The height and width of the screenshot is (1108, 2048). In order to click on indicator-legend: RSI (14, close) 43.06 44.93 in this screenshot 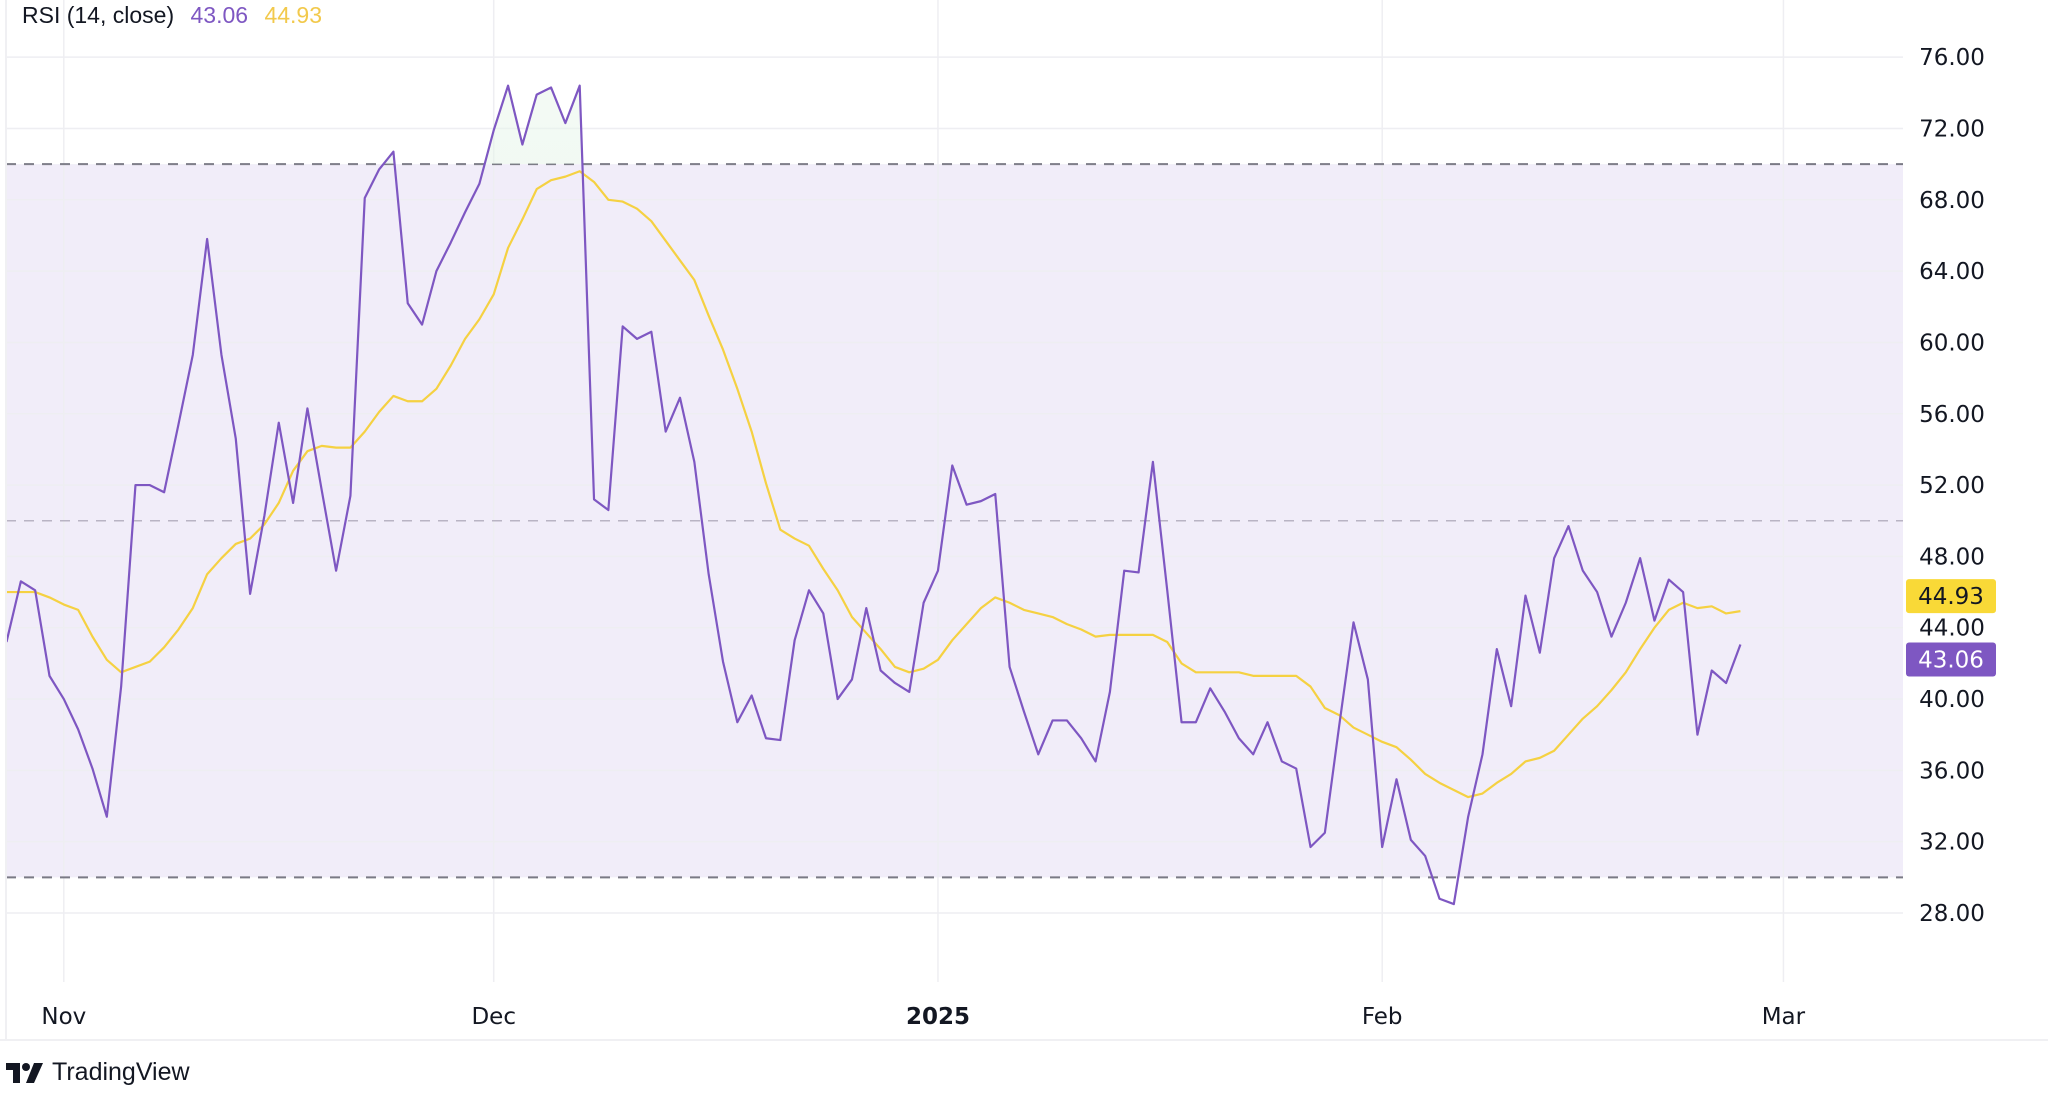, I will do `click(177, 15)`.